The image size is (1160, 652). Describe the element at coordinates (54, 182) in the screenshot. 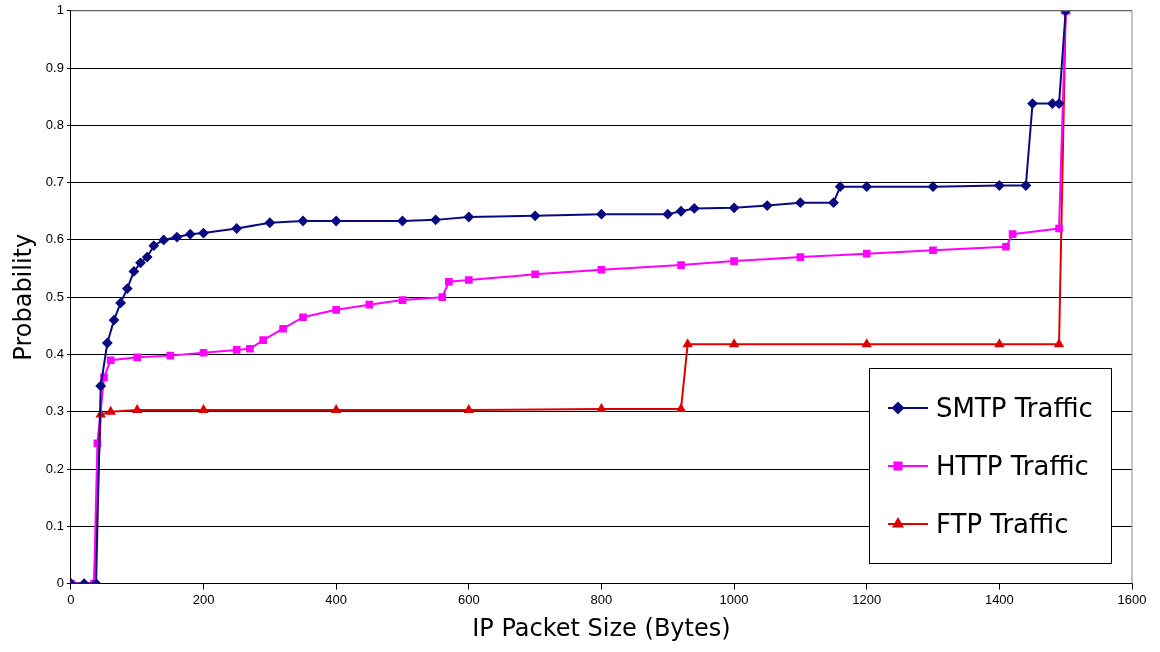

I see `y-tick-label: 0.7` at that location.